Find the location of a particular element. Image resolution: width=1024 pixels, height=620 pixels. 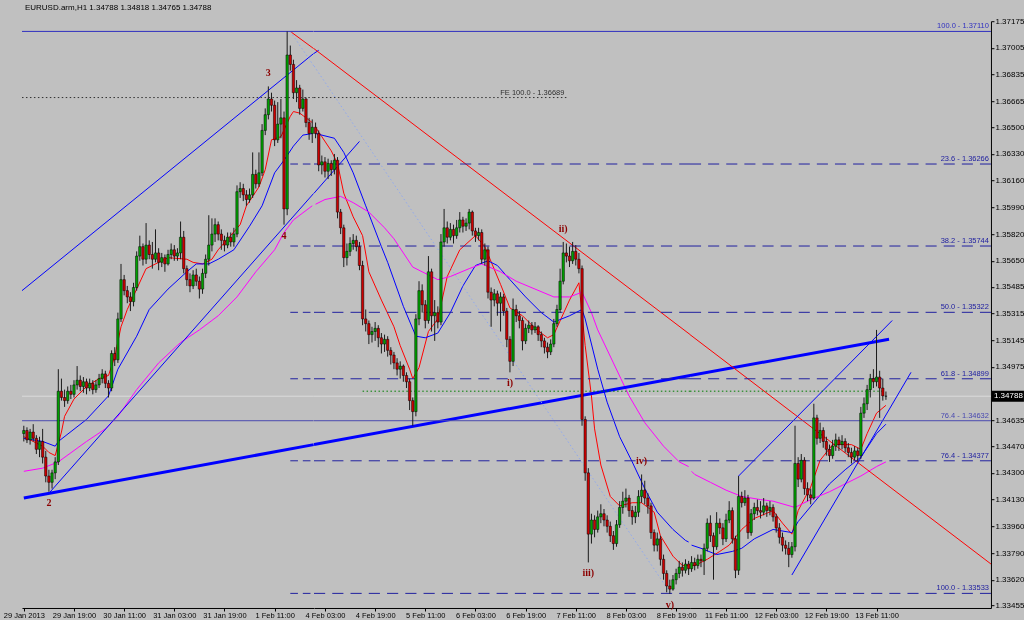

annotation: 2 is located at coordinates (49, 502).